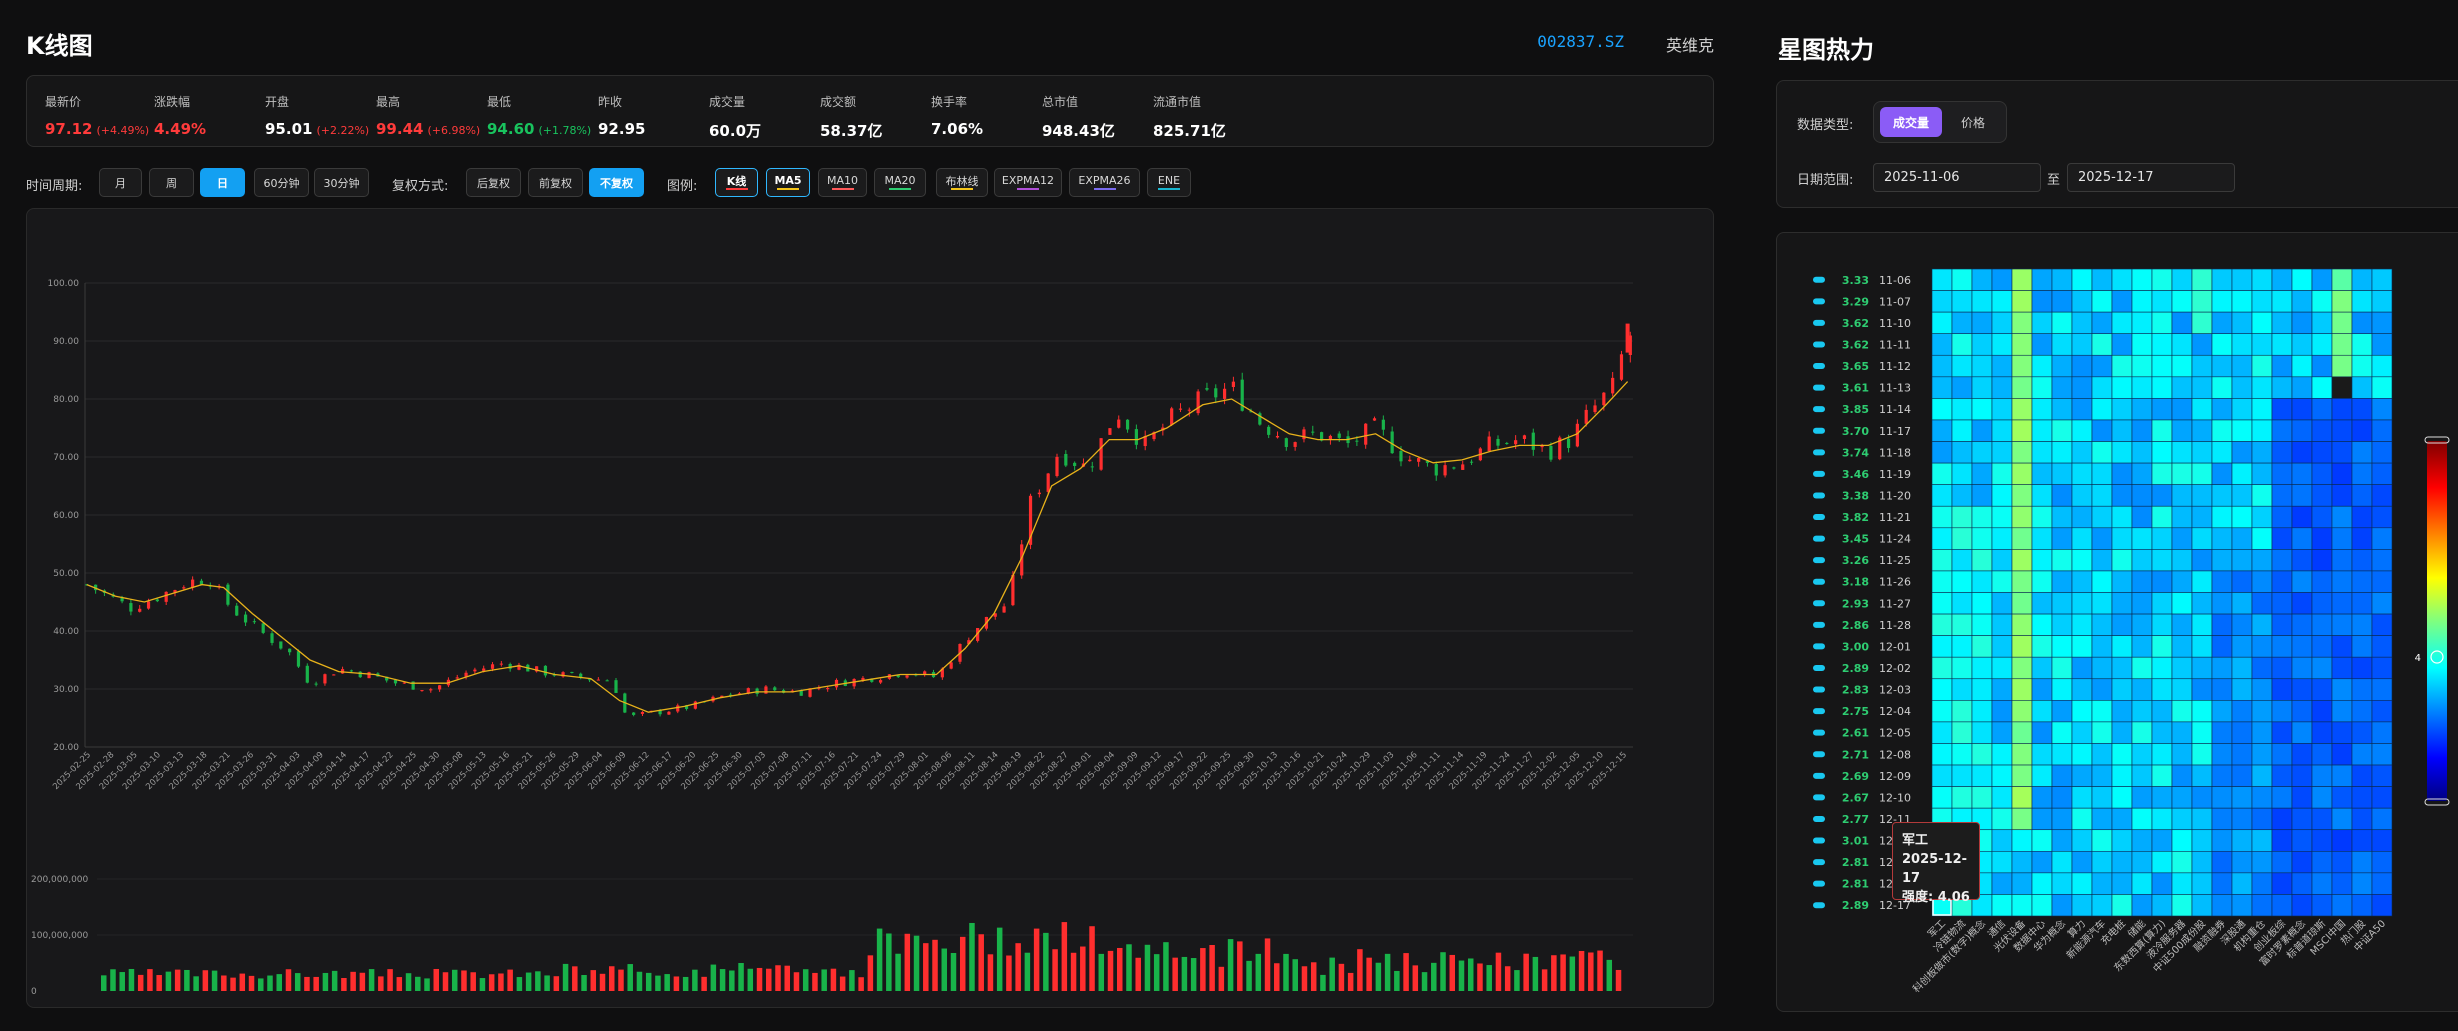 This screenshot has width=2458, height=1031. What do you see at coordinates (1895, 495) in the screenshot?
I see `row-date-label: 11-20` at bounding box center [1895, 495].